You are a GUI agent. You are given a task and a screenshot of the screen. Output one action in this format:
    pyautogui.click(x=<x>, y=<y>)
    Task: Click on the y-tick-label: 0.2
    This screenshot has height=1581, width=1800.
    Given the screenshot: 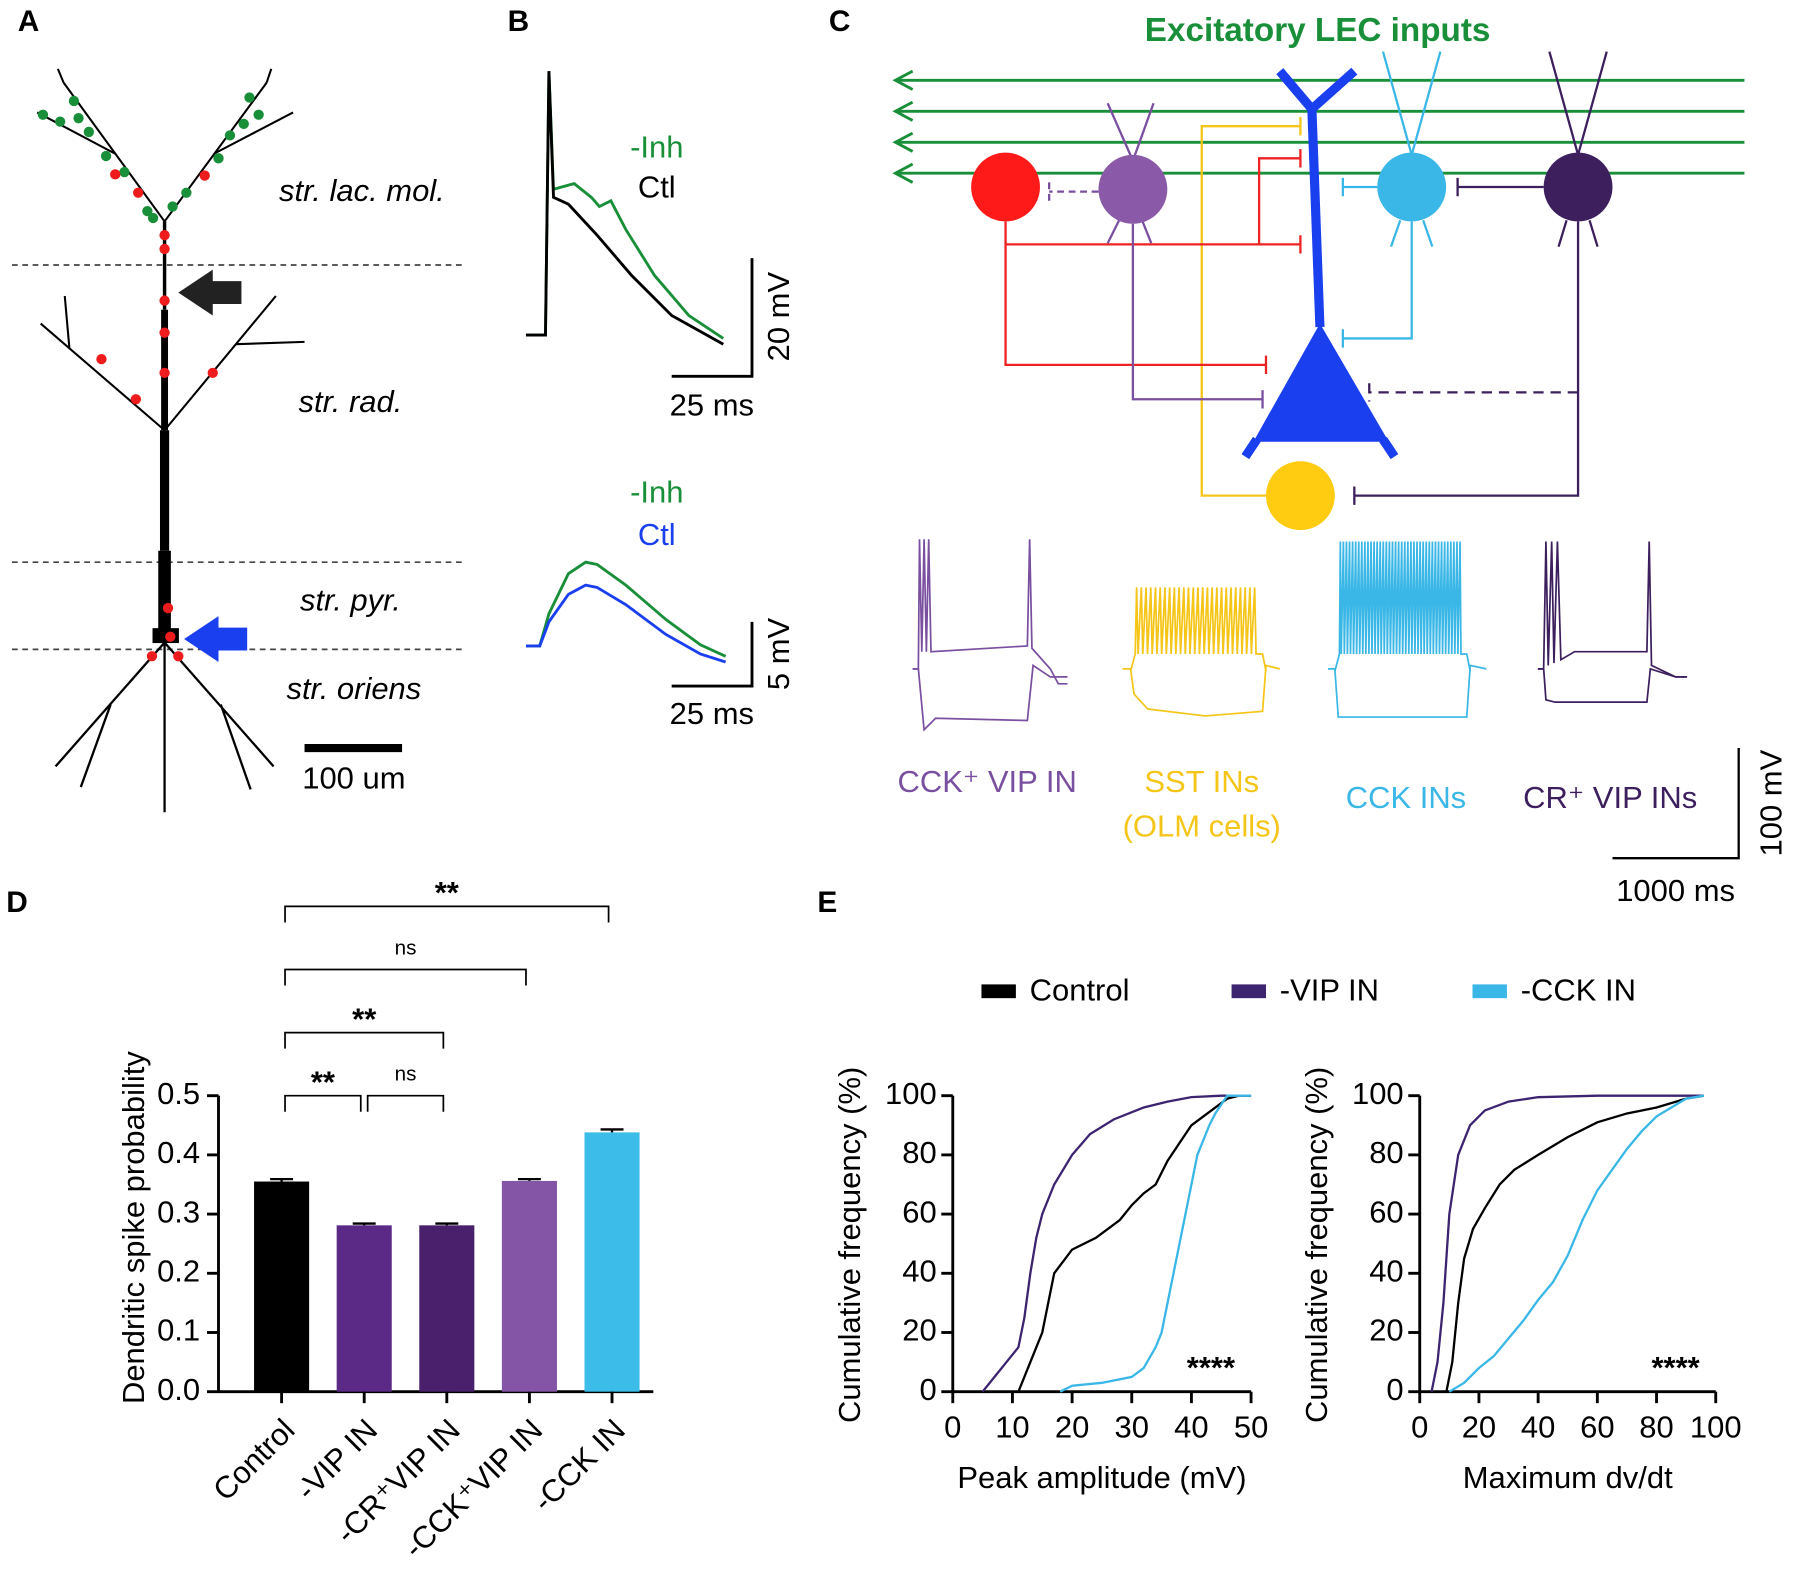 What is the action you would take?
    pyautogui.click(x=178, y=1270)
    